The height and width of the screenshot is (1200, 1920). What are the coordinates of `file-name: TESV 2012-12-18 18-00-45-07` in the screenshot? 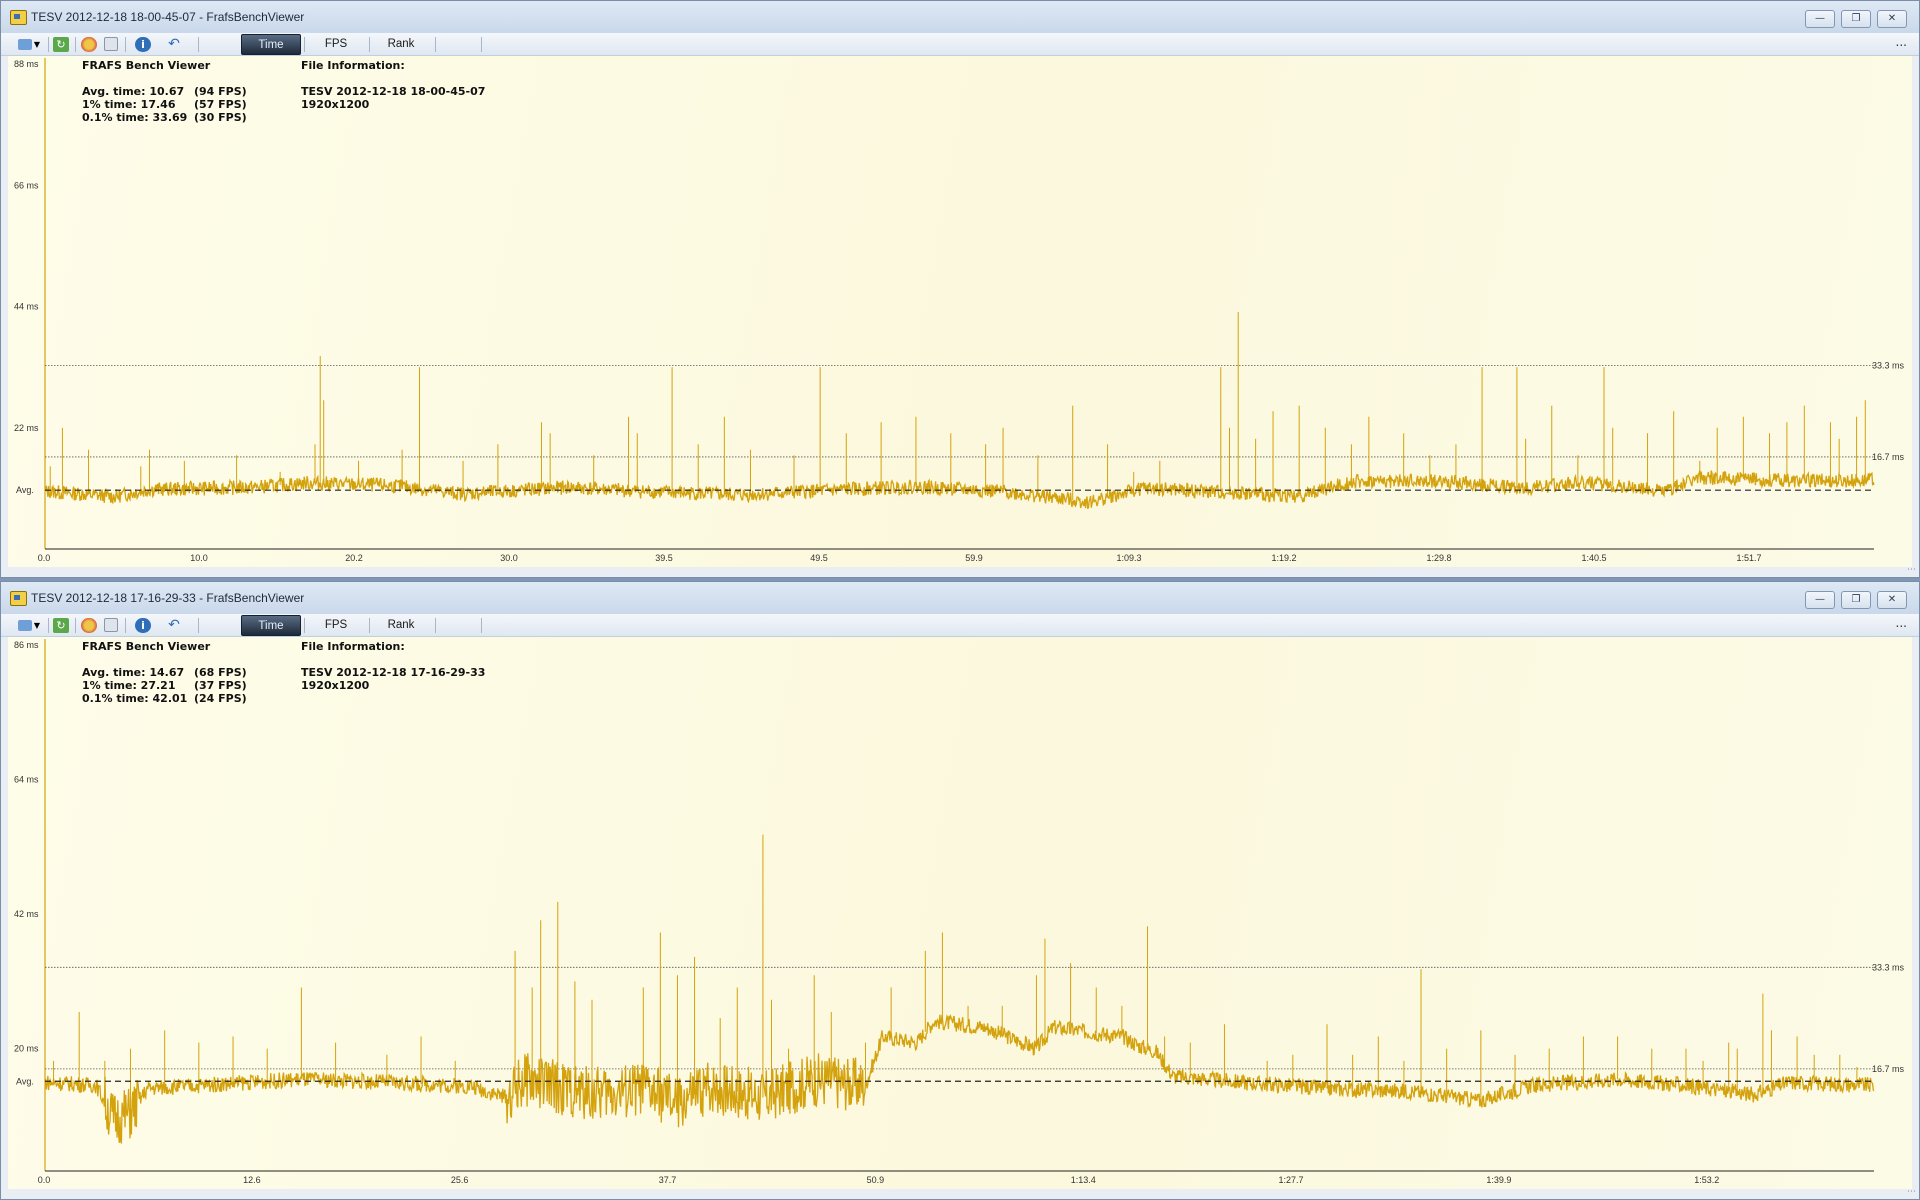 It's located at (393, 91).